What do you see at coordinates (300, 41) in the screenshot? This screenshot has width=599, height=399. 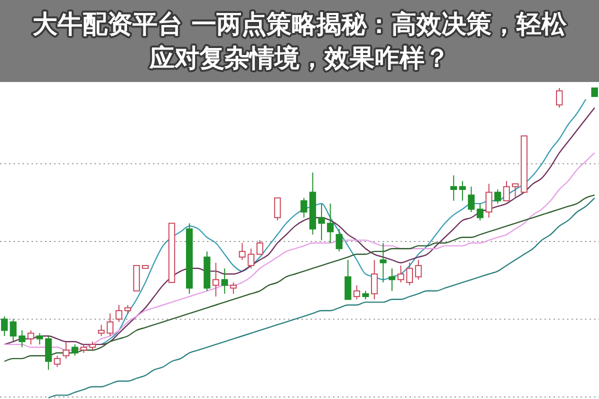 I see `chart-title: 大牛配资平台 一两点策略揭秘：高效决策，轻松应对复杂情境，效果咋样？` at bounding box center [300, 41].